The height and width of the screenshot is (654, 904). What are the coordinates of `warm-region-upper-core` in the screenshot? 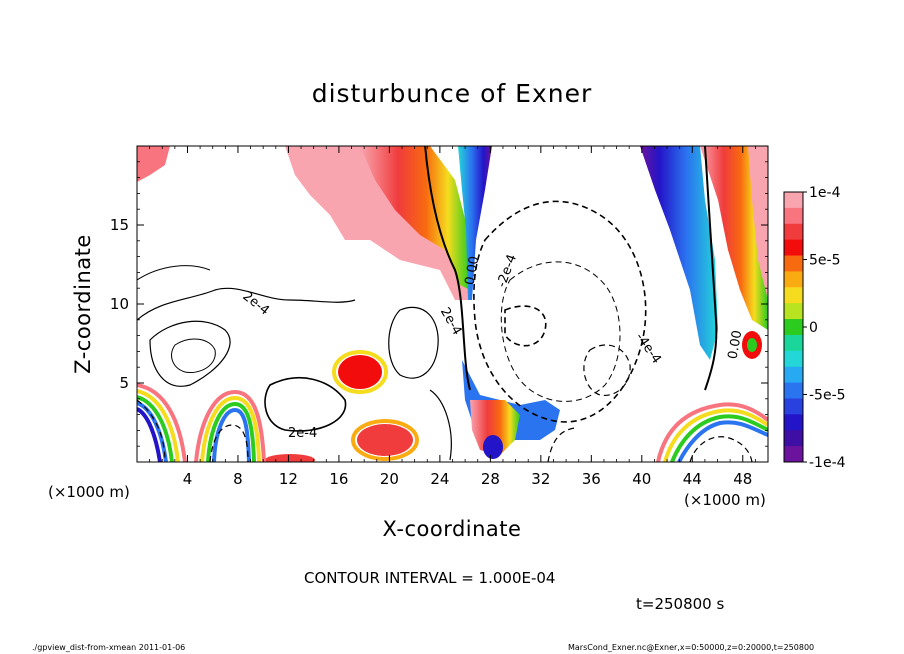 It's located at (415, 218).